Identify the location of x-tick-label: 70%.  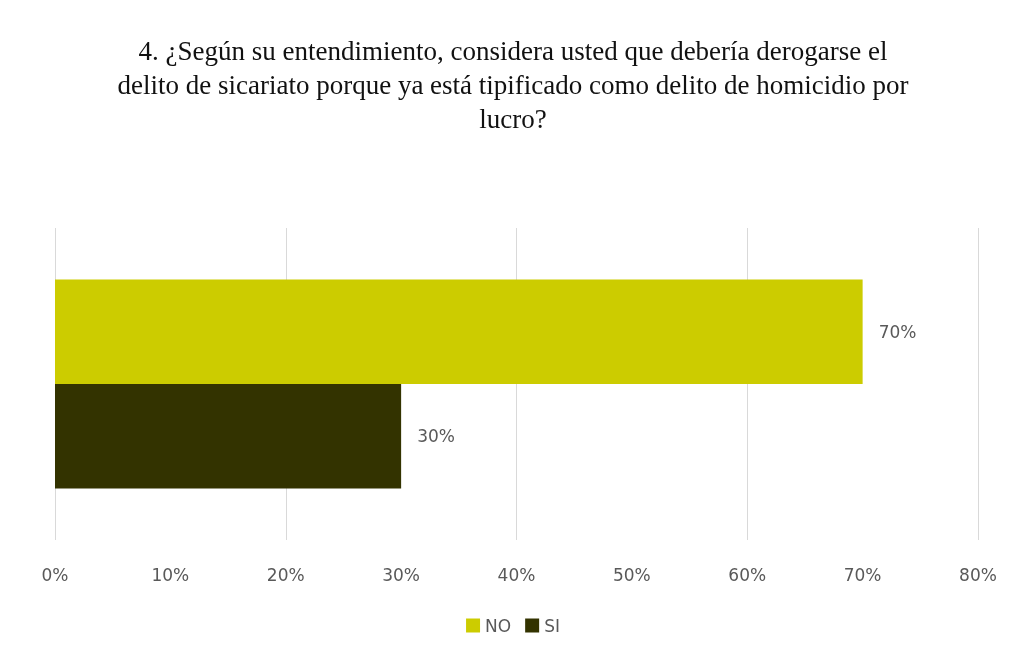
(862, 574).